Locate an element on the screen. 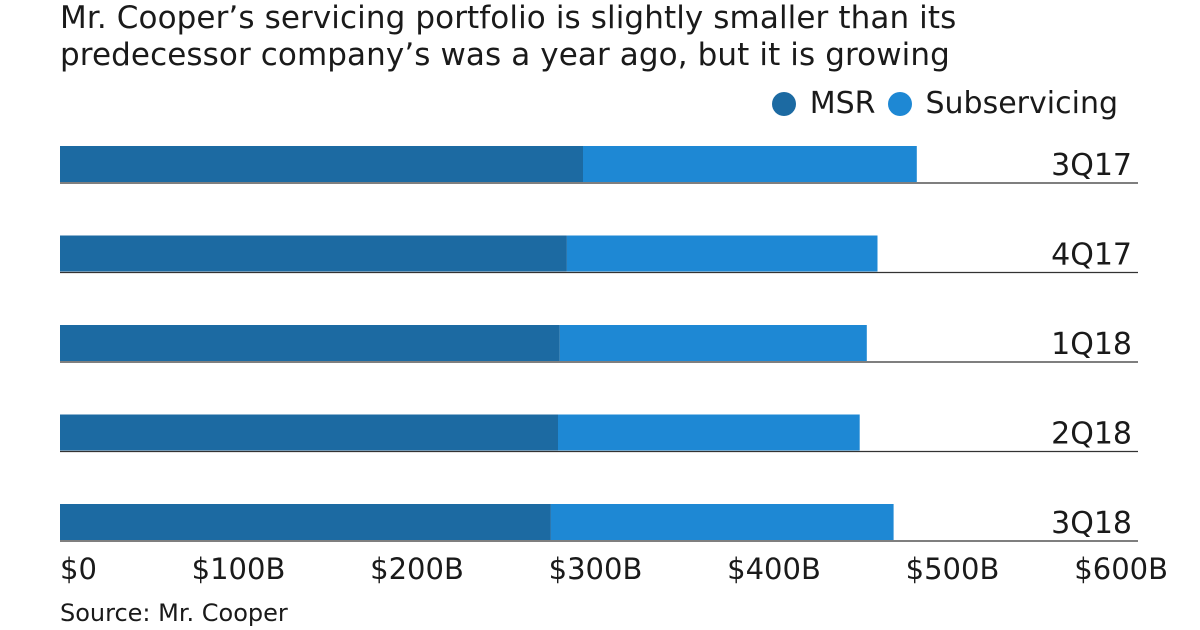 This screenshot has height=630, width=1200. bar-msr-2q18 is located at coordinates (309, 432).